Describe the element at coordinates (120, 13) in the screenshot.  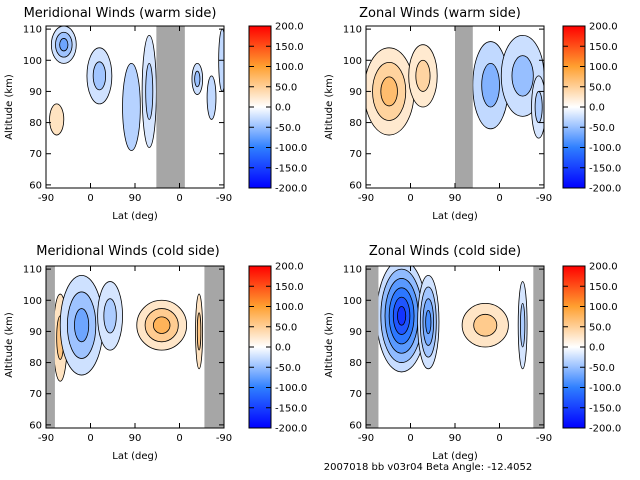
I see `panel-title: Meridional Winds (warm side)` at that location.